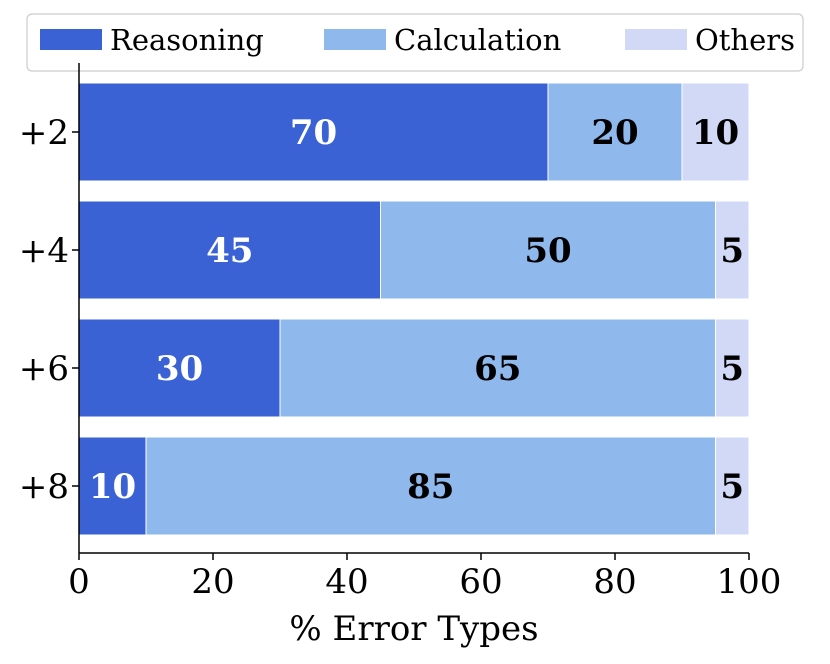 This screenshot has height=664, width=830. I want to click on bar-label-others-0: 10, so click(715, 133).